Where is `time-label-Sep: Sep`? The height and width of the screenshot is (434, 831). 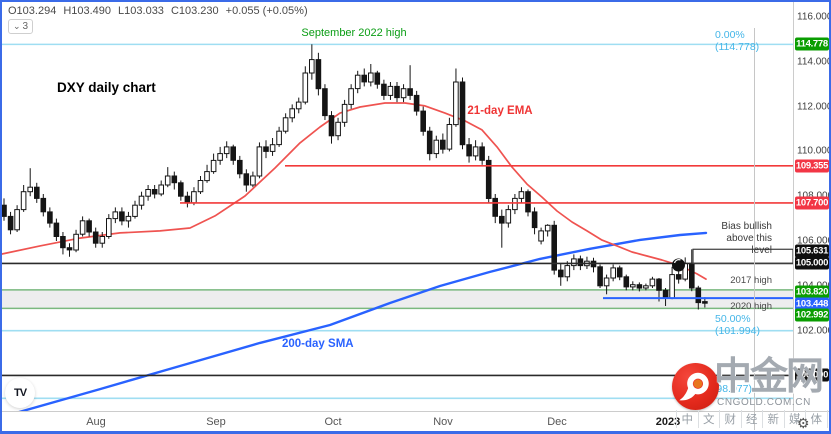
time-label-Sep: Sep is located at coordinates (216, 422).